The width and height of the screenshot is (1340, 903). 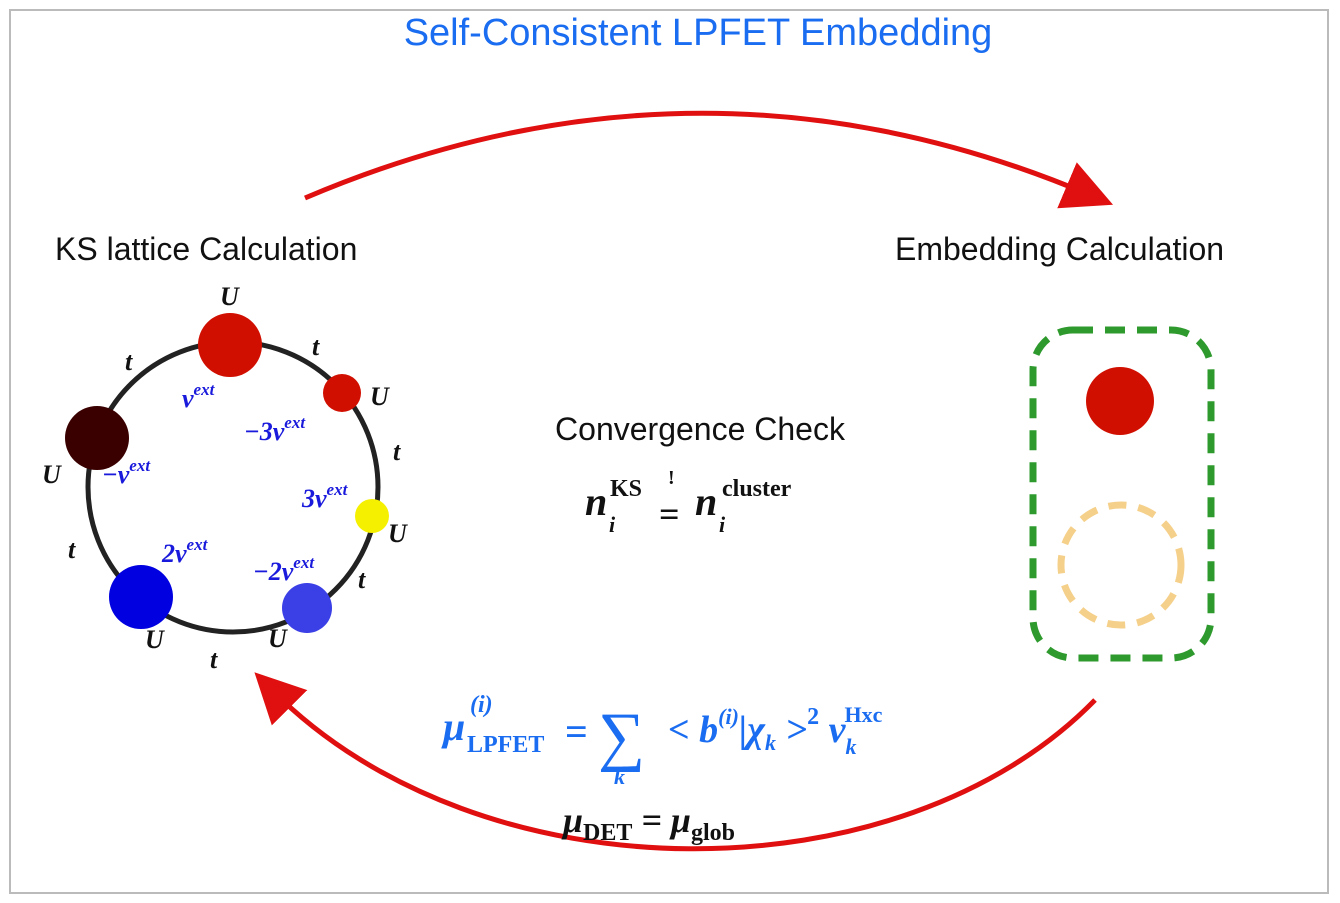 I want to click on f-det: μDET = μglob, so click(x=648, y=823).